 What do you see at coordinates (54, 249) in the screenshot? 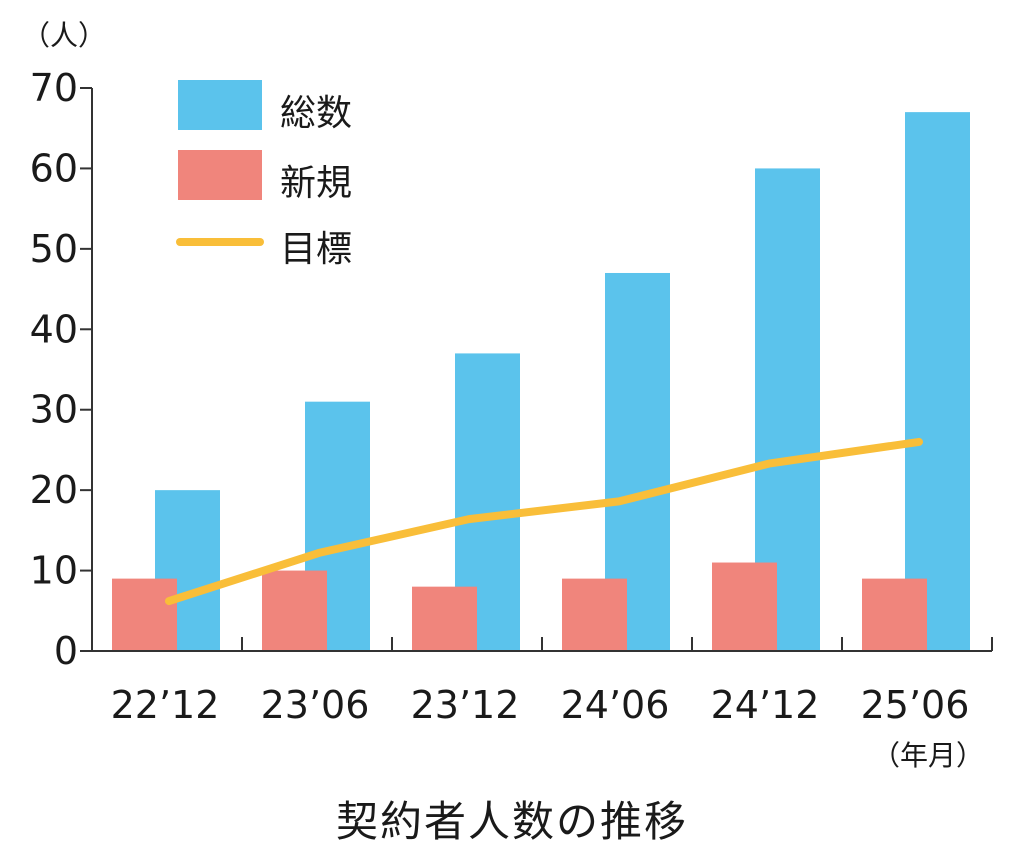
I see `y-tick-label: 50` at bounding box center [54, 249].